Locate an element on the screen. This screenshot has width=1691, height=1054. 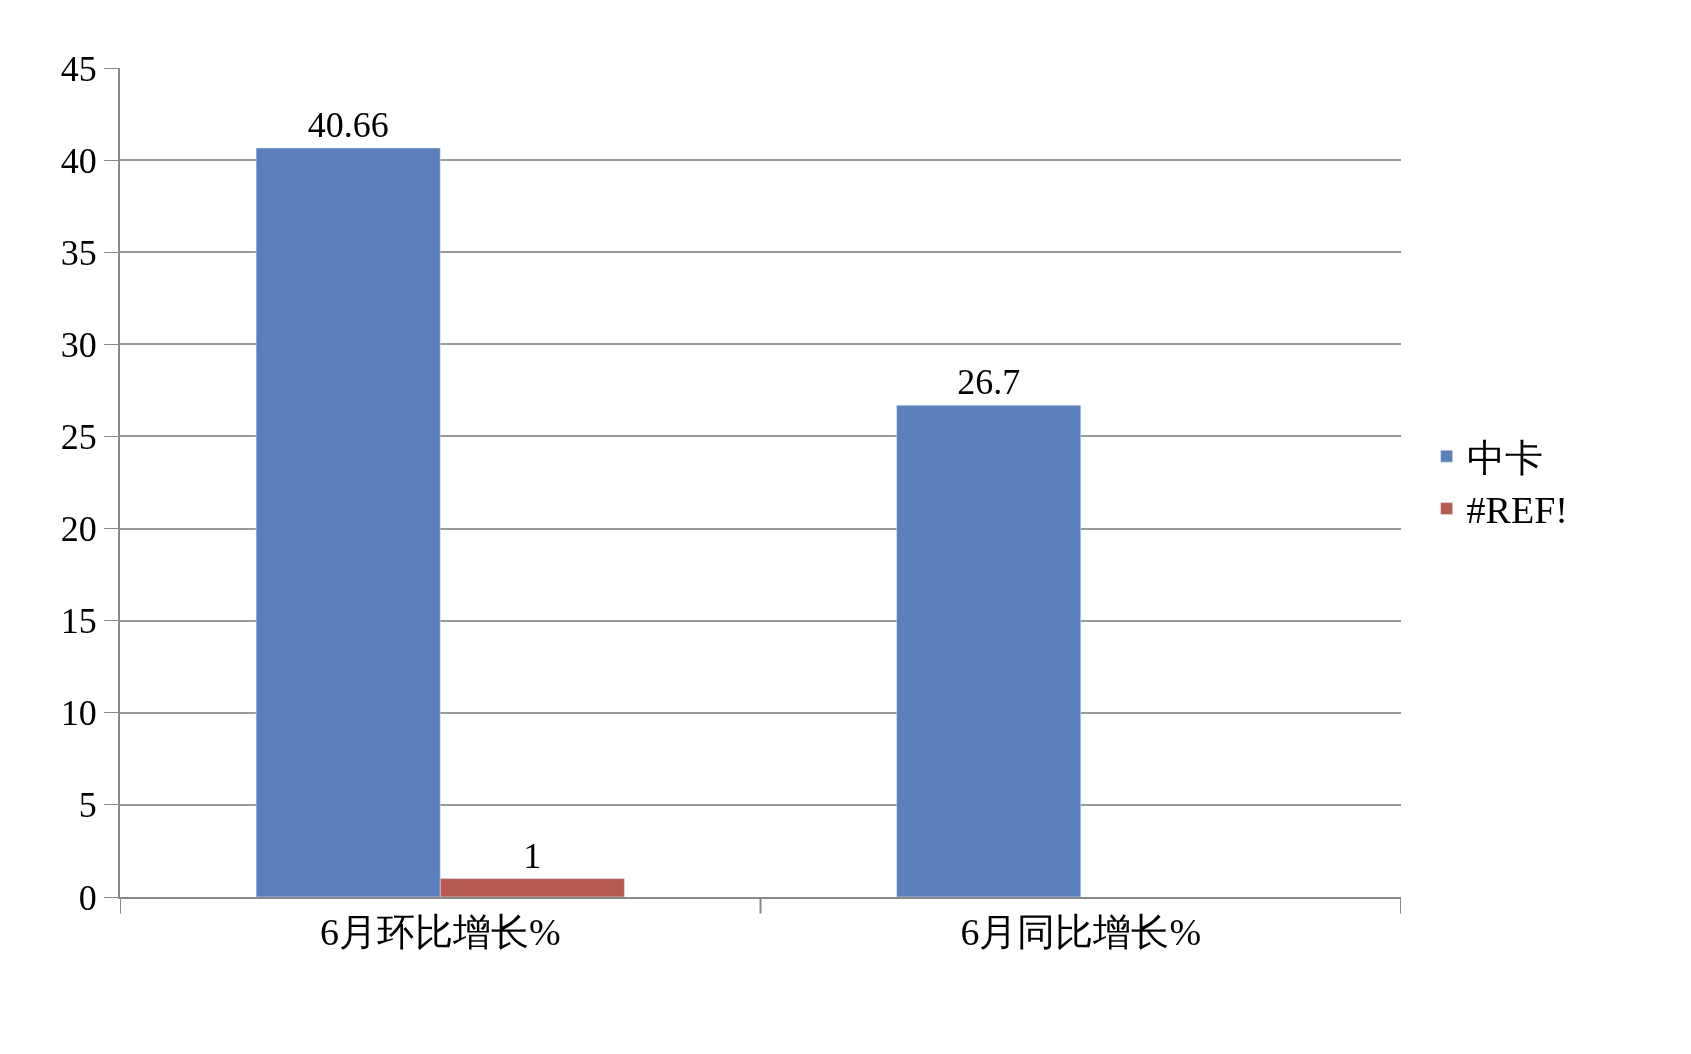
y-tick-label: 10 is located at coordinates (78, 713).